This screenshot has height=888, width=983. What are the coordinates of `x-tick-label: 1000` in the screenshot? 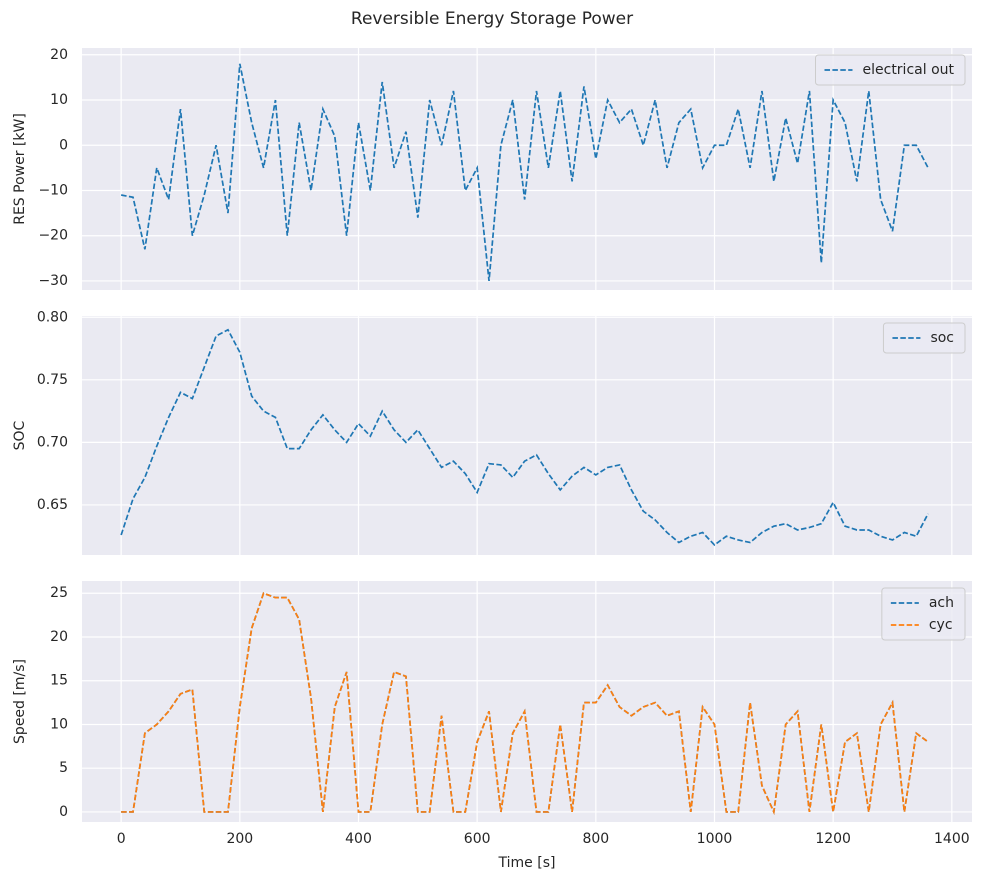 It's located at (715, 839).